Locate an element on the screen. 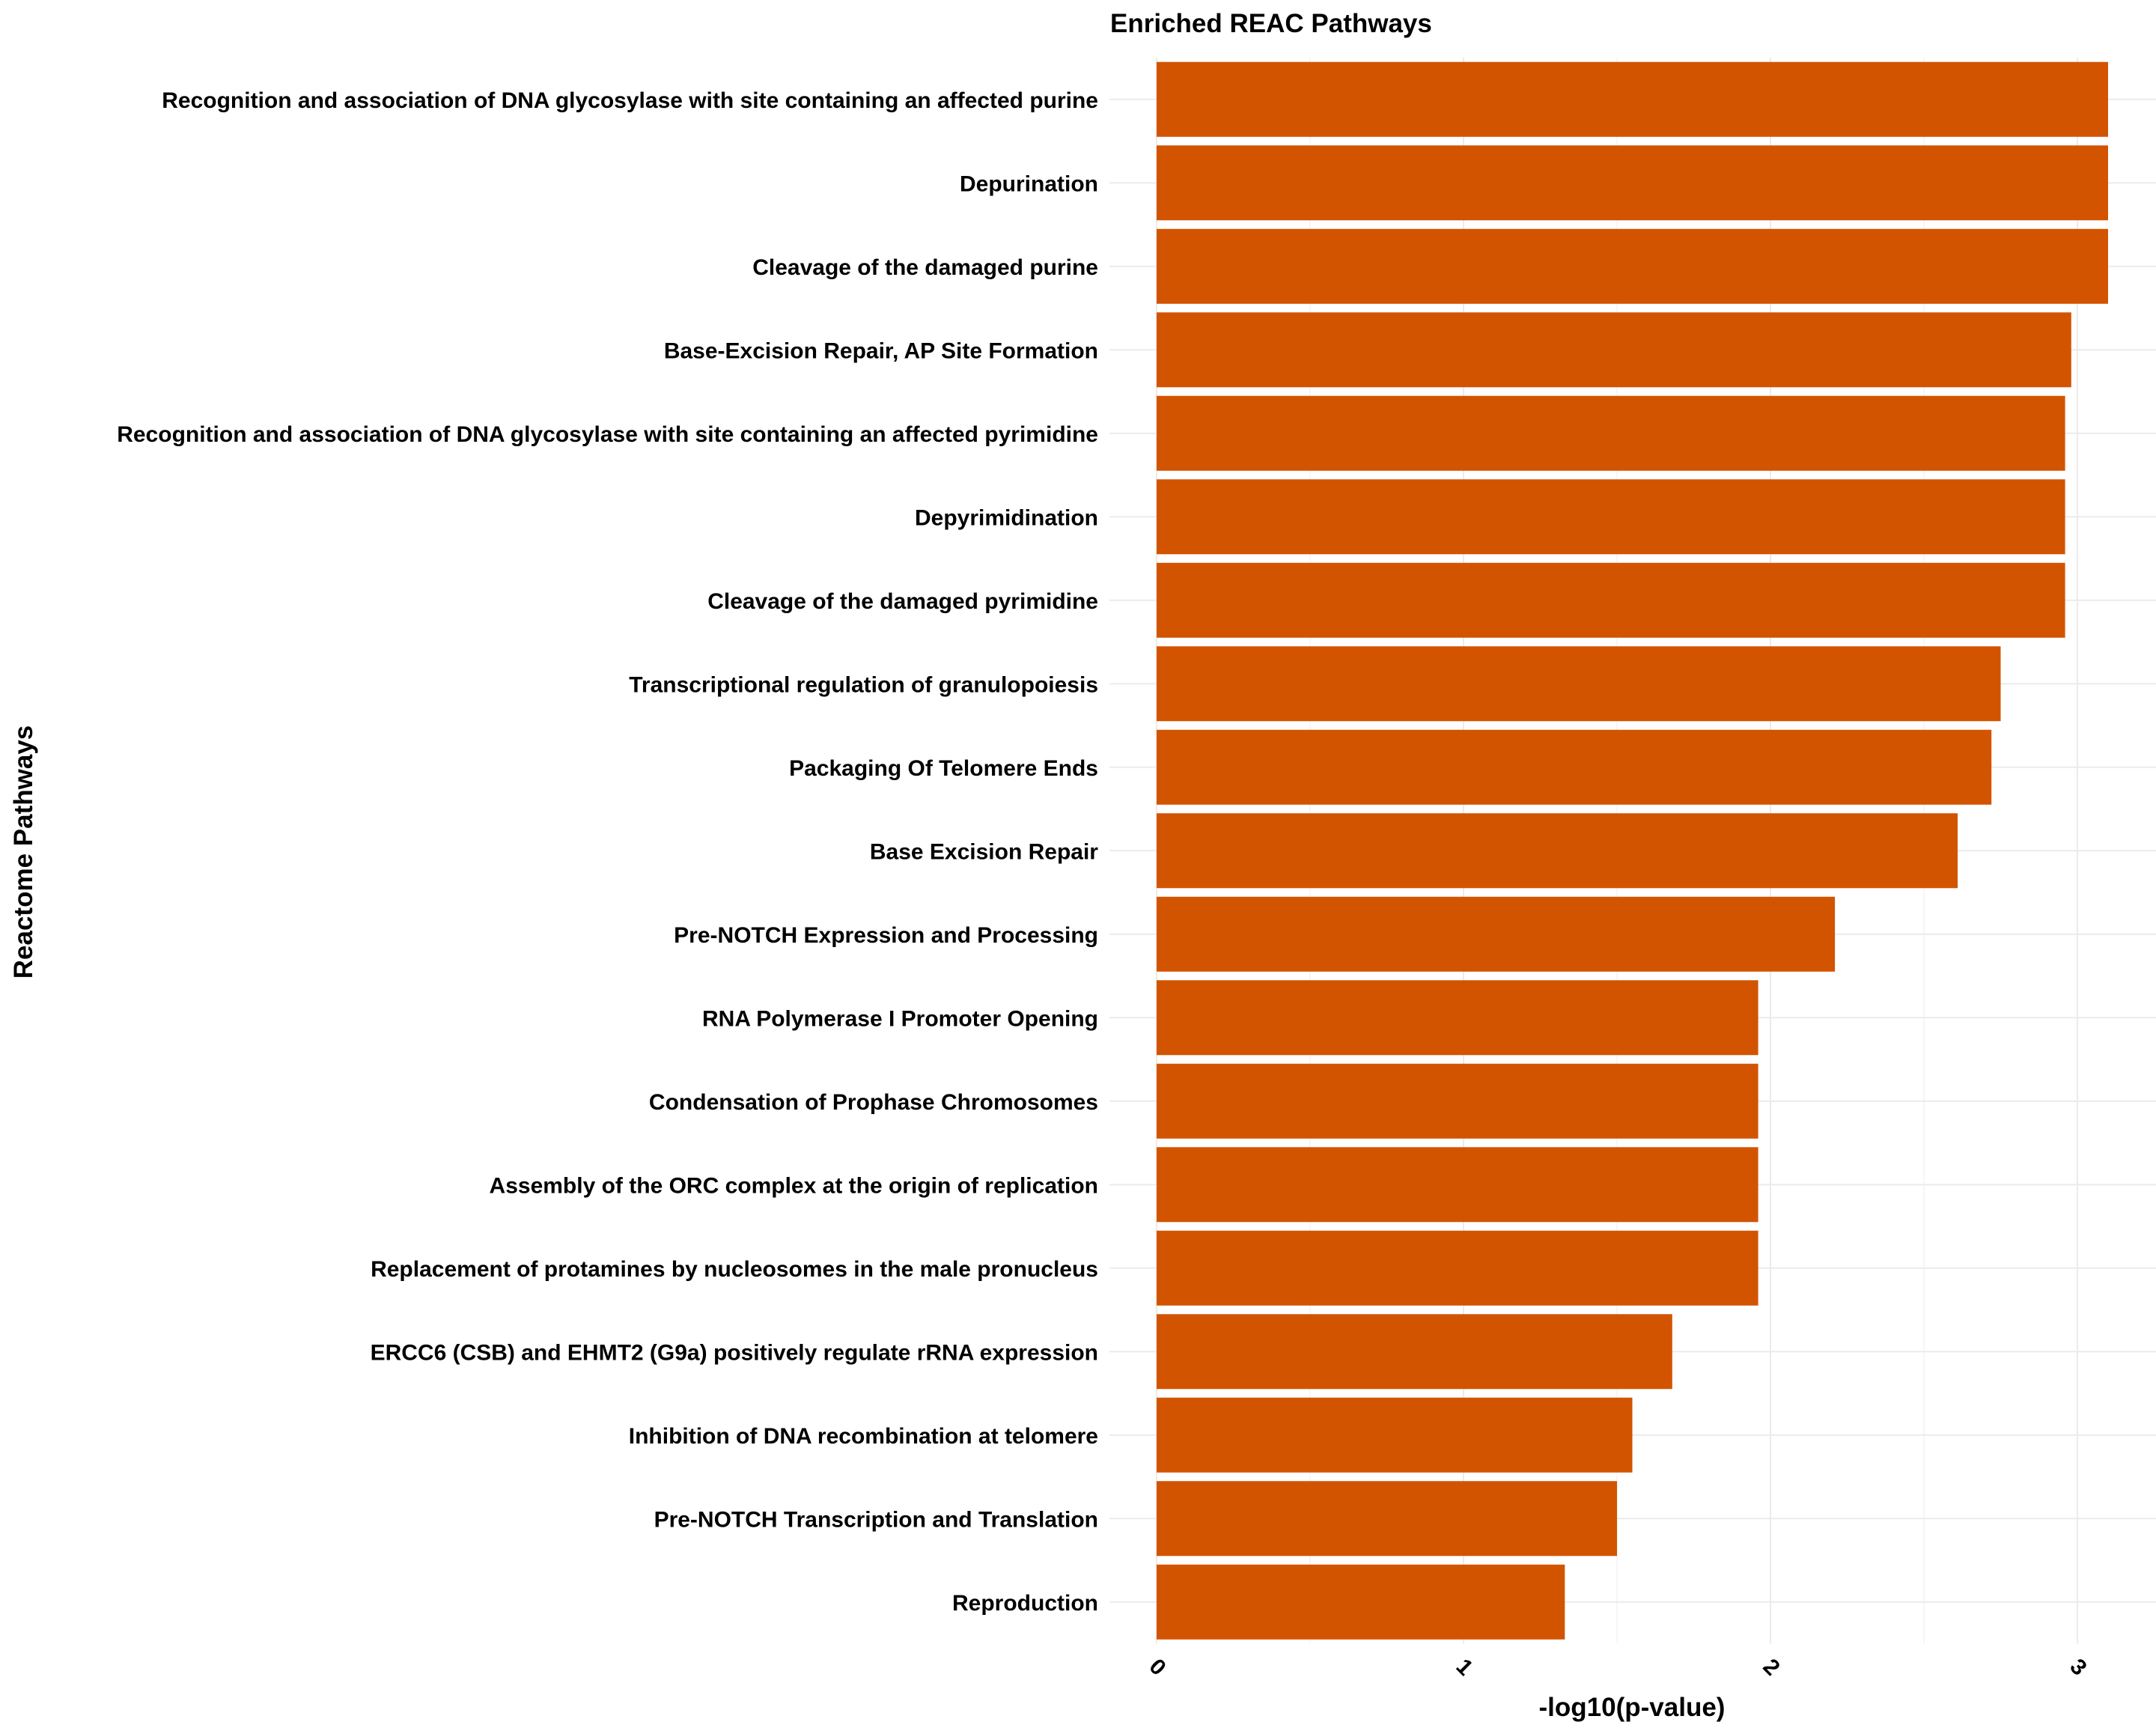 The width and height of the screenshot is (2156, 1725). category-label: Base-Excision Repair, AP Site Formation is located at coordinates (881, 350).